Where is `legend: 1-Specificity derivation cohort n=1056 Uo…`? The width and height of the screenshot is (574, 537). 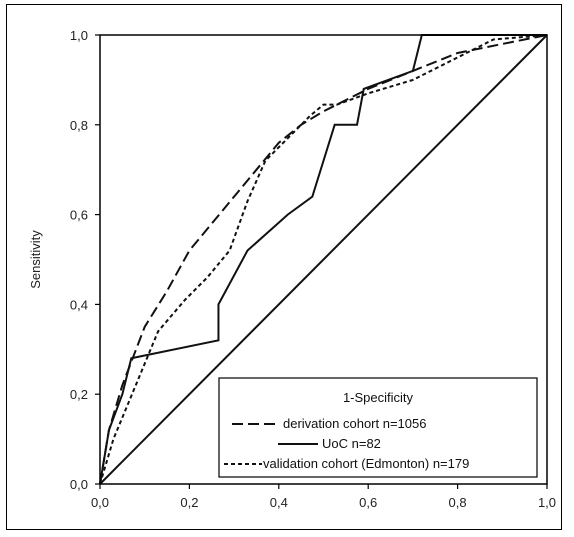 legend: 1-Specificity derivation cohort n=1056 Uo… is located at coordinates (378, 427).